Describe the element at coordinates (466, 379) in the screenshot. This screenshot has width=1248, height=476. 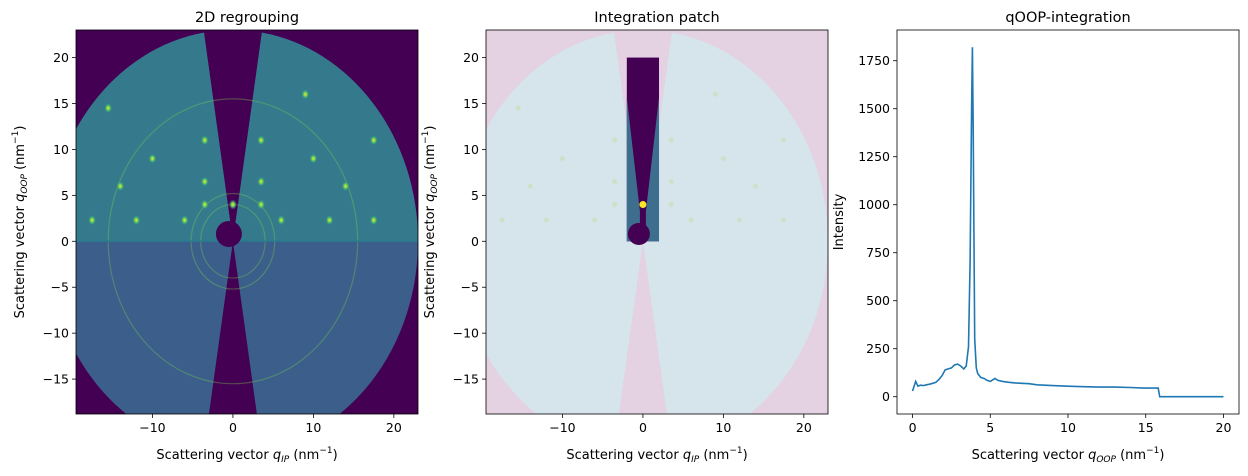
I see `y-tick-label: −15` at that location.